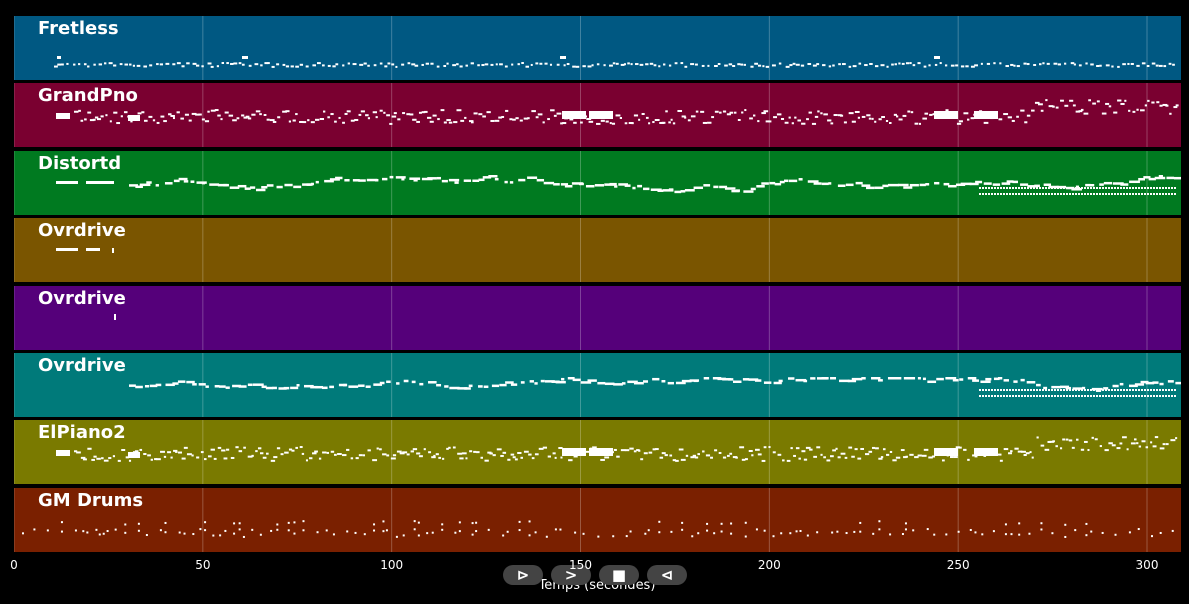  Describe the element at coordinates (571, 575) in the screenshot. I see `forward-button: >` at that location.